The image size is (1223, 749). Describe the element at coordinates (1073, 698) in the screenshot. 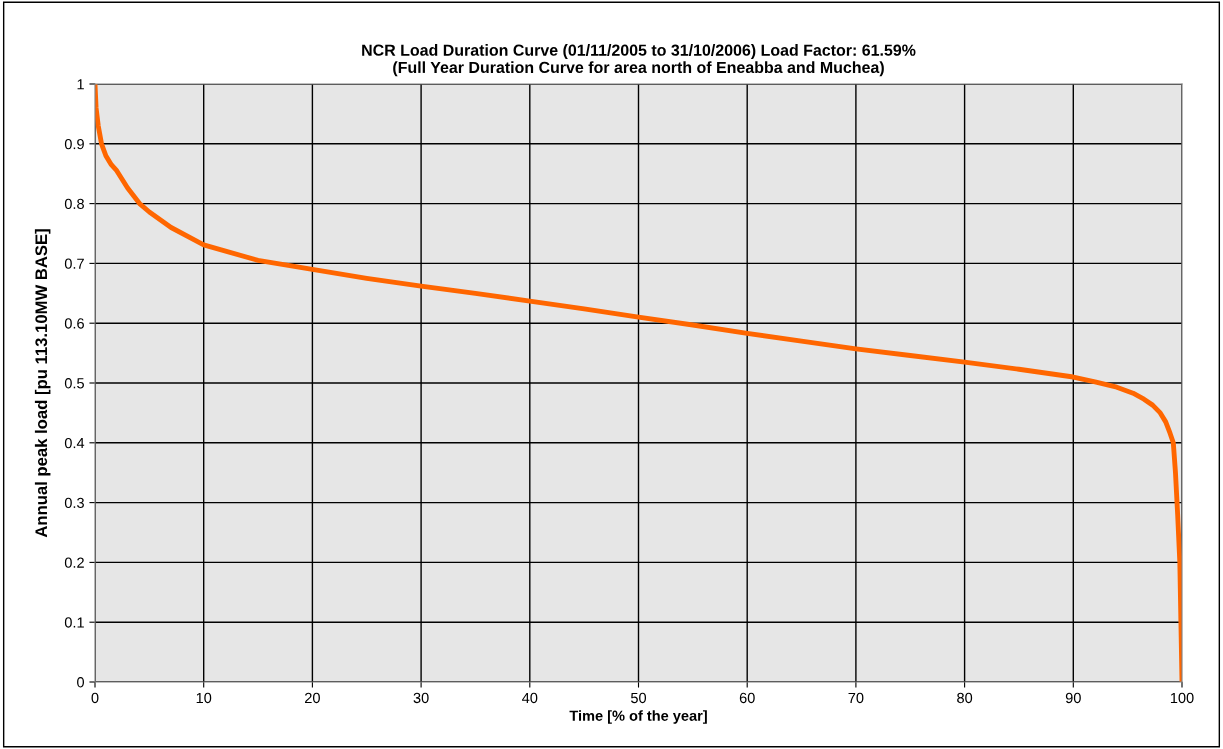

I see `x-tick-label: 90` at that location.